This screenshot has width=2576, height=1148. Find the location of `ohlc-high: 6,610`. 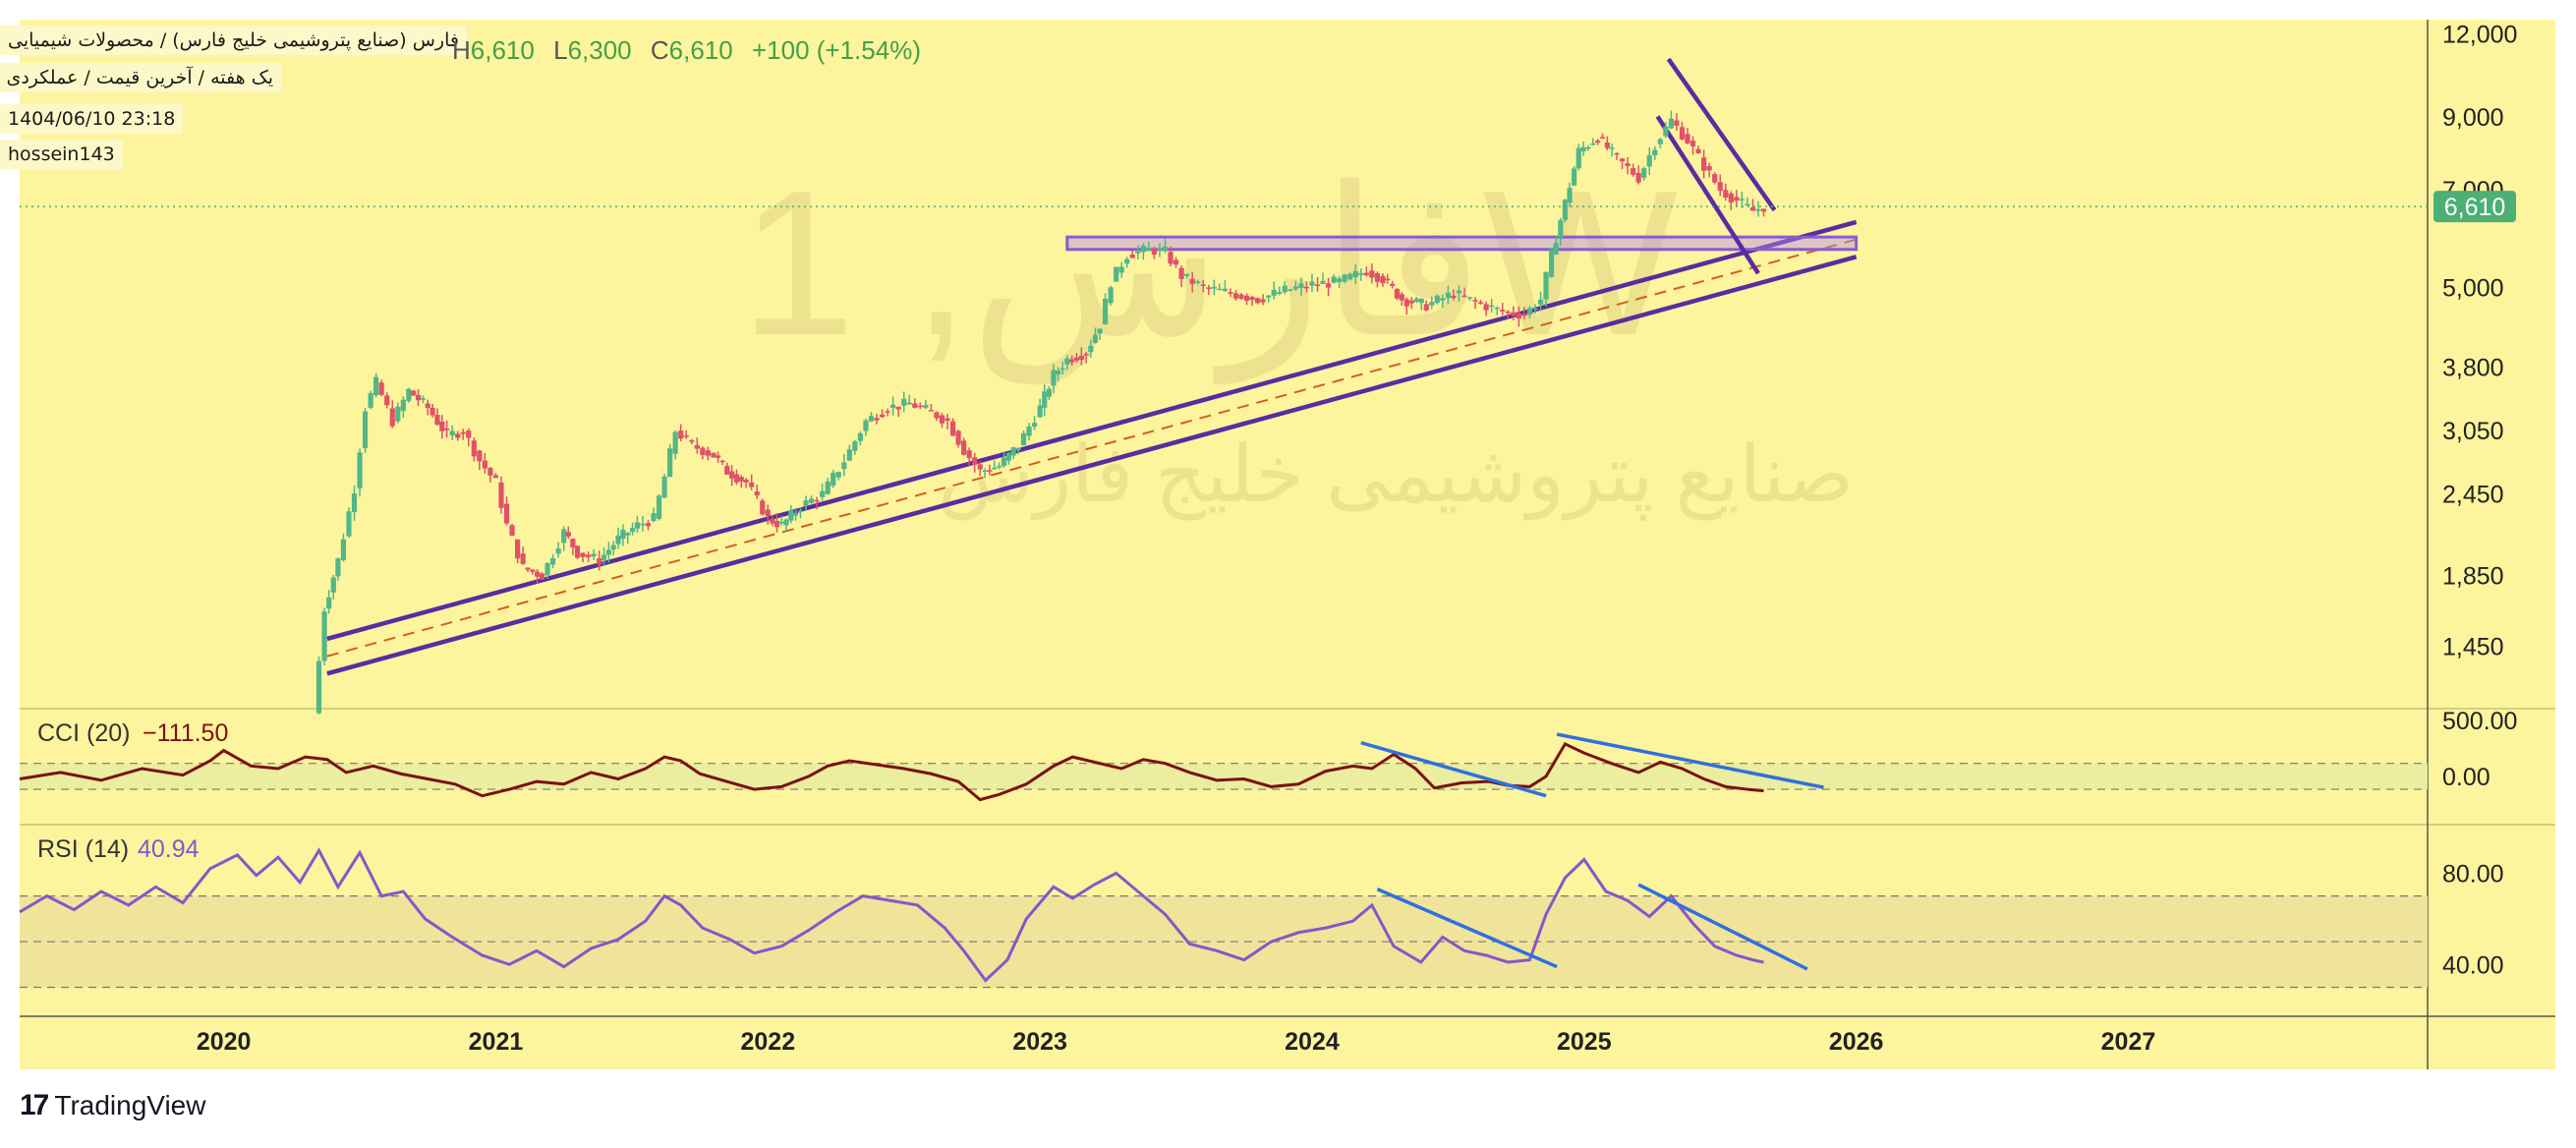

ohlc-high: 6,610 is located at coordinates (503, 50).